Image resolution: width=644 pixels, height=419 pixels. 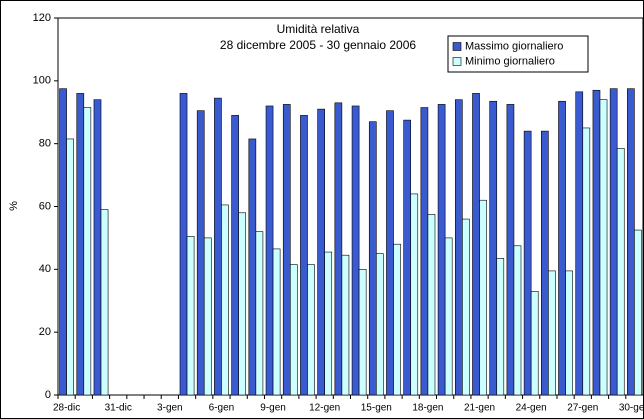 I want to click on x-tick-label: 27-gen, so click(x=582, y=408).